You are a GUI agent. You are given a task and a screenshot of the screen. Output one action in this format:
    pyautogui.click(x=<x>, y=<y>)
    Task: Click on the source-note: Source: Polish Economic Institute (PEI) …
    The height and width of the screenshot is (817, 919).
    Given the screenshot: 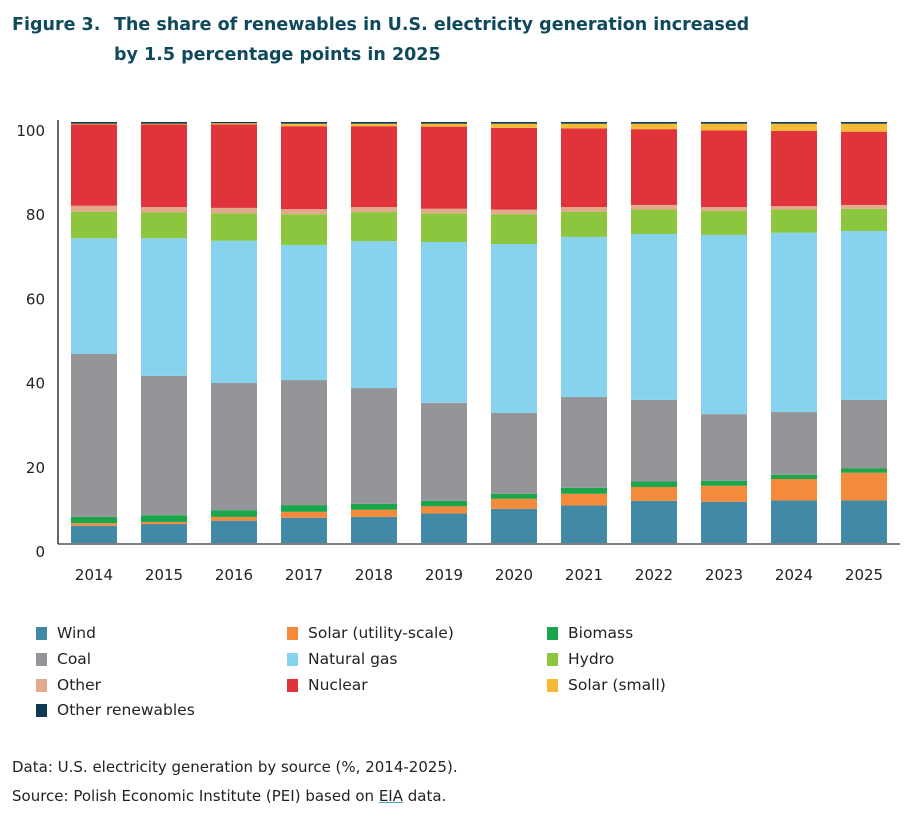 What is the action you would take?
    pyautogui.click(x=229, y=796)
    